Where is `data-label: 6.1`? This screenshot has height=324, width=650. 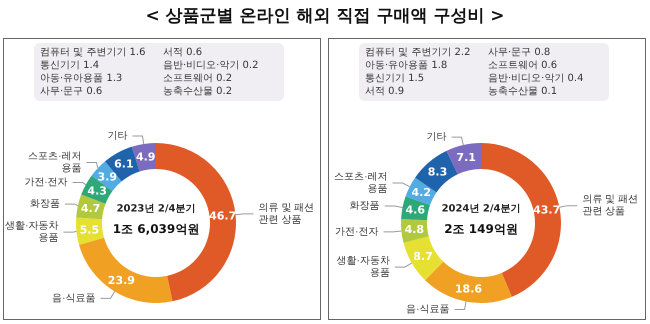 data-label: 6.1 is located at coordinates (124, 164).